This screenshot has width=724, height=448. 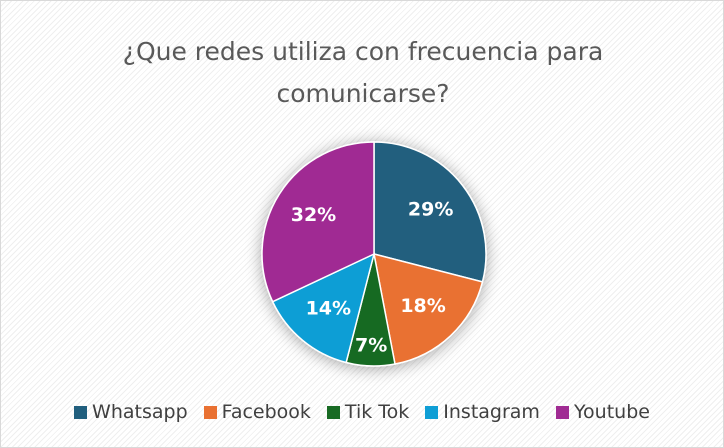 I want to click on legend-item: Tik Tok, so click(x=368, y=412).